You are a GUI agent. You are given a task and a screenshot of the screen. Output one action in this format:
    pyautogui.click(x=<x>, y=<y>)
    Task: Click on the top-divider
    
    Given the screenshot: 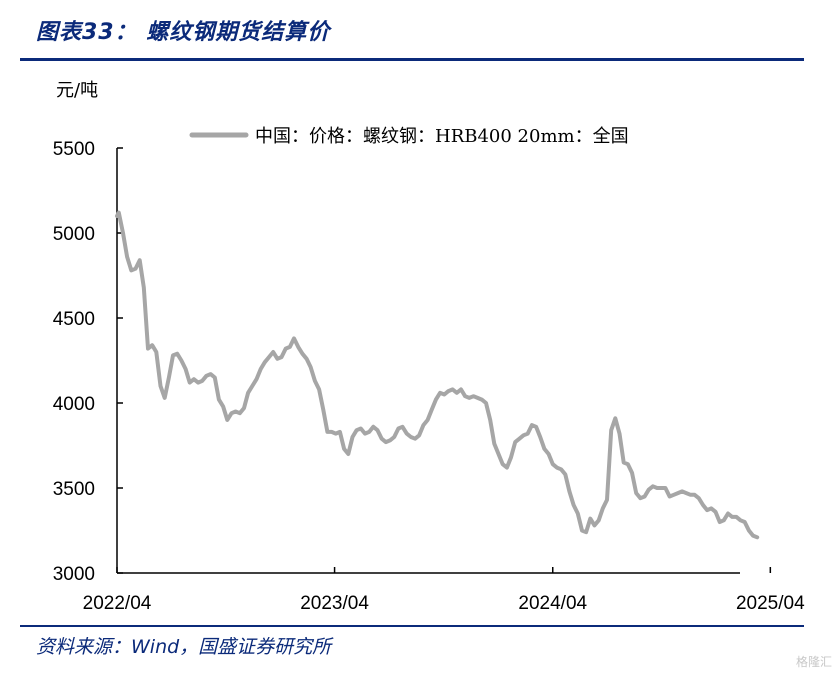 What is the action you would take?
    pyautogui.click(x=412, y=59)
    